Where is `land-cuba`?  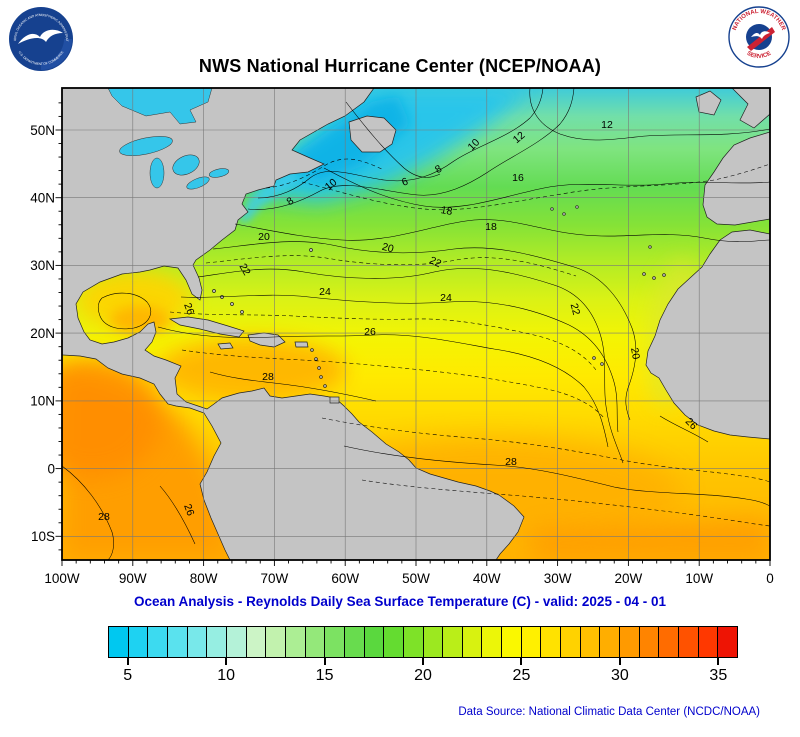
land-cuba is located at coordinates (206, 327).